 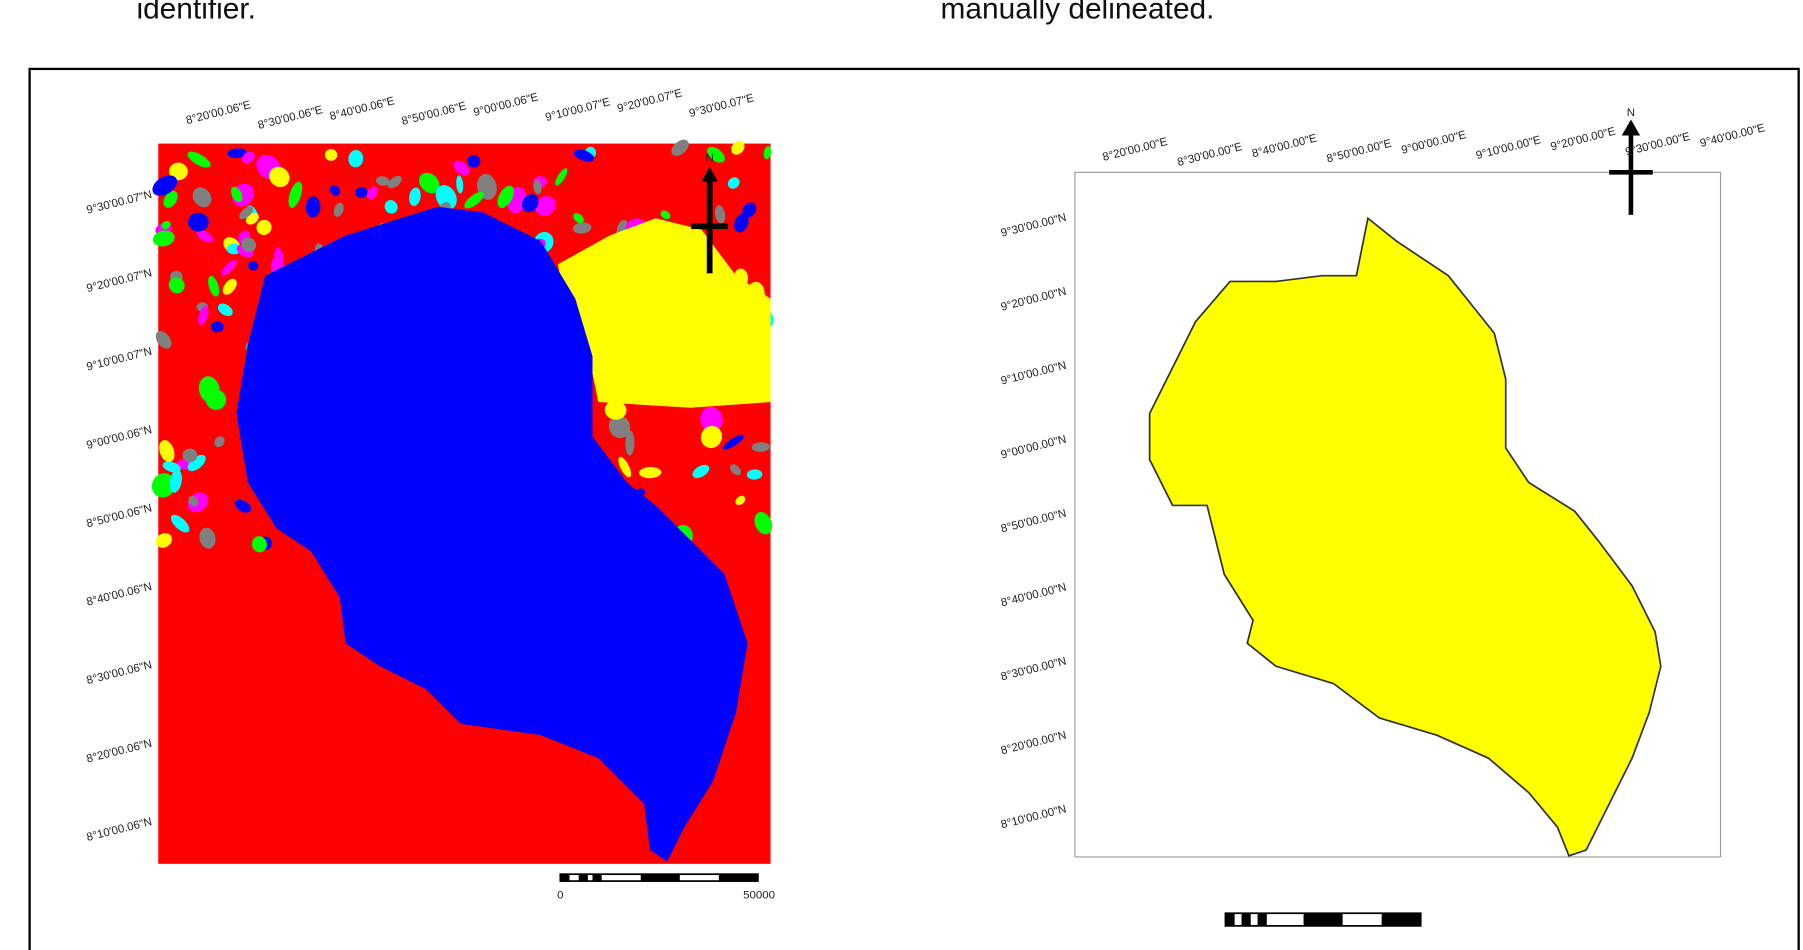 I want to click on longitude-label: 9°00'00.00"E, so click(x=1434, y=143).